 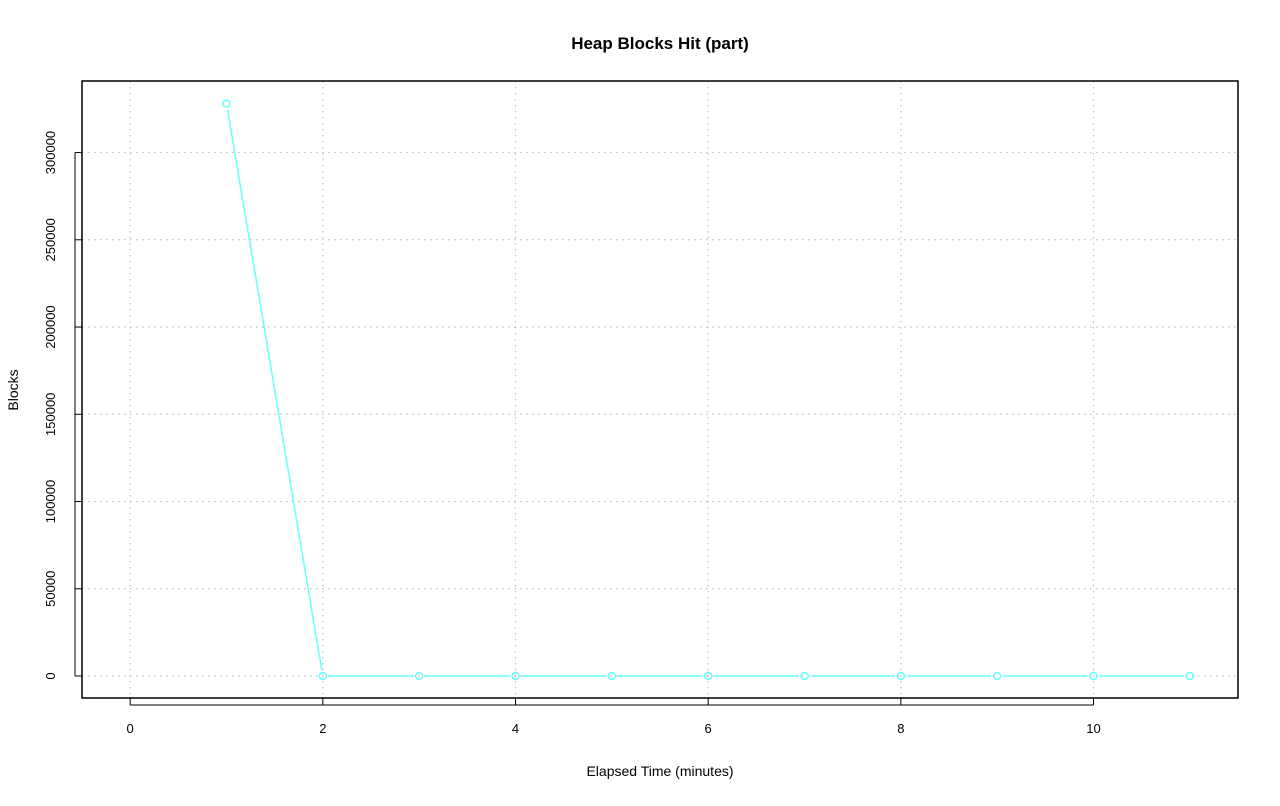 I want to click on y-tick-label: 50000, so click(x=50, y=589).